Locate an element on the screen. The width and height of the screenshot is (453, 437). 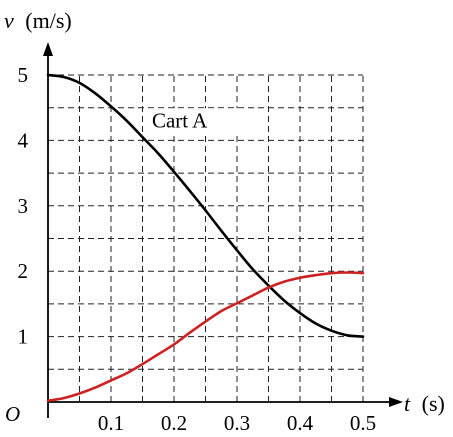
x-axis-arrow-icon is located at coordinates (396, 402).